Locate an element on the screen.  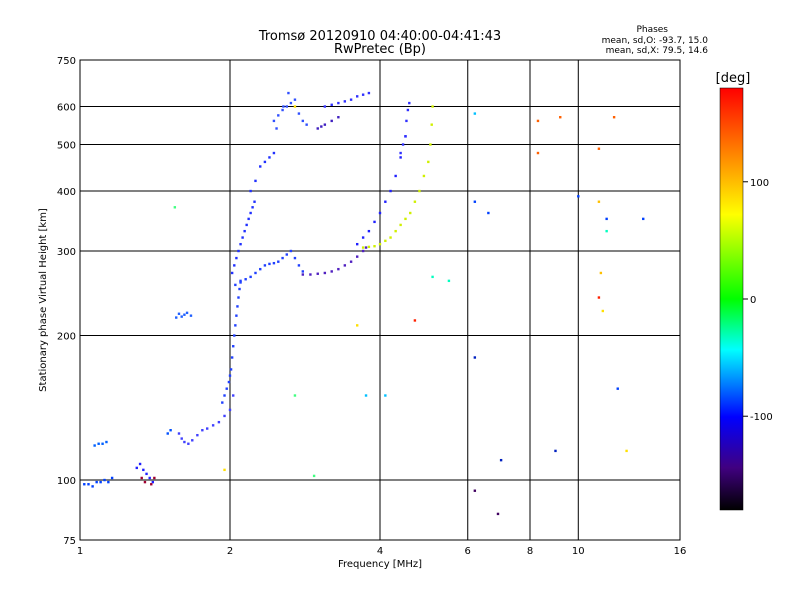
x-axis-label: Frequency [MHz] is located at coordinates (380, 564).